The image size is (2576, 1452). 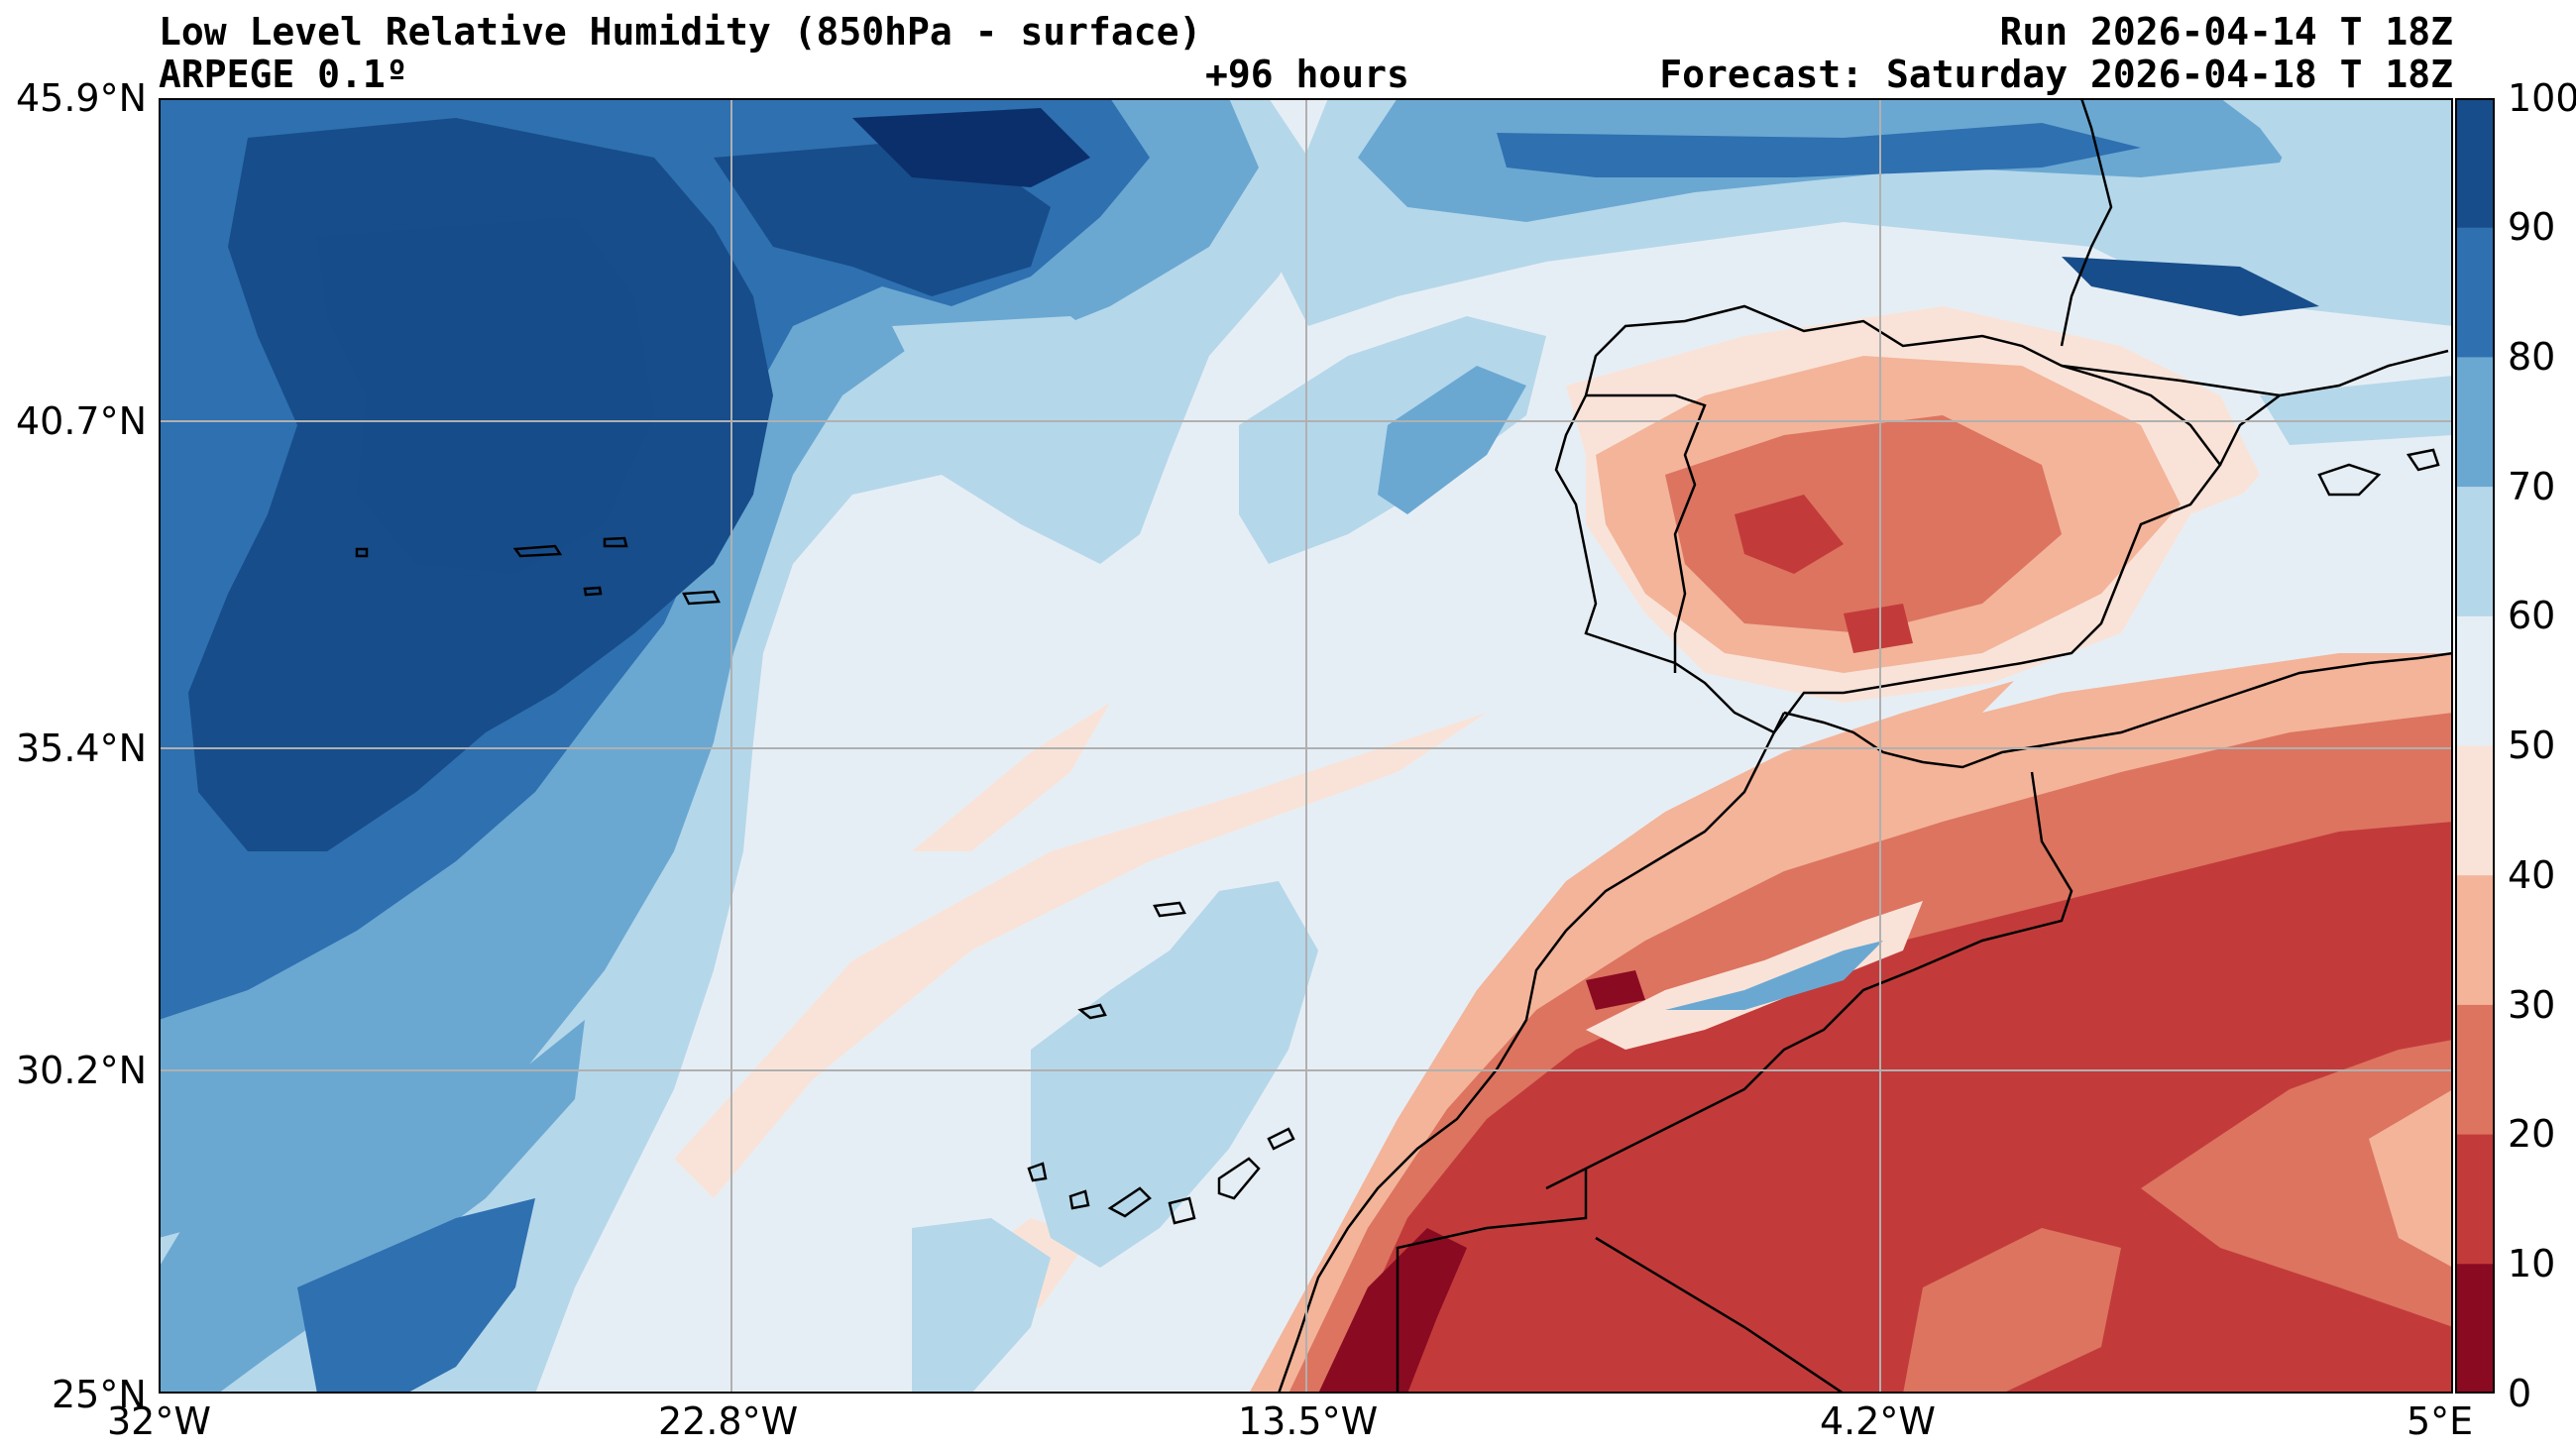 What do you see at coordinates (82, 421) in the screenshot?
I see `lat-label-2: 40.7°N` at bounding box center [82, 421].